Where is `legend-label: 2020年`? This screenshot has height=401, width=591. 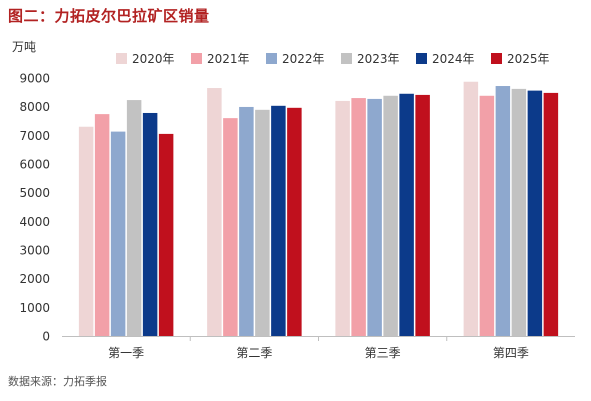
legend-label: 2020年 is located at coordinates (153, 59).